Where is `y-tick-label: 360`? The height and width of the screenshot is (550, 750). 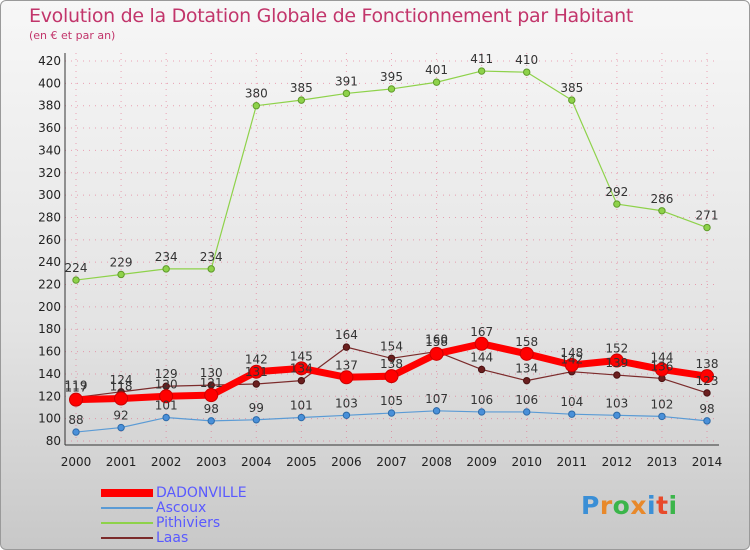 y-tick-label: 360 is located at coordinates (49, 128).